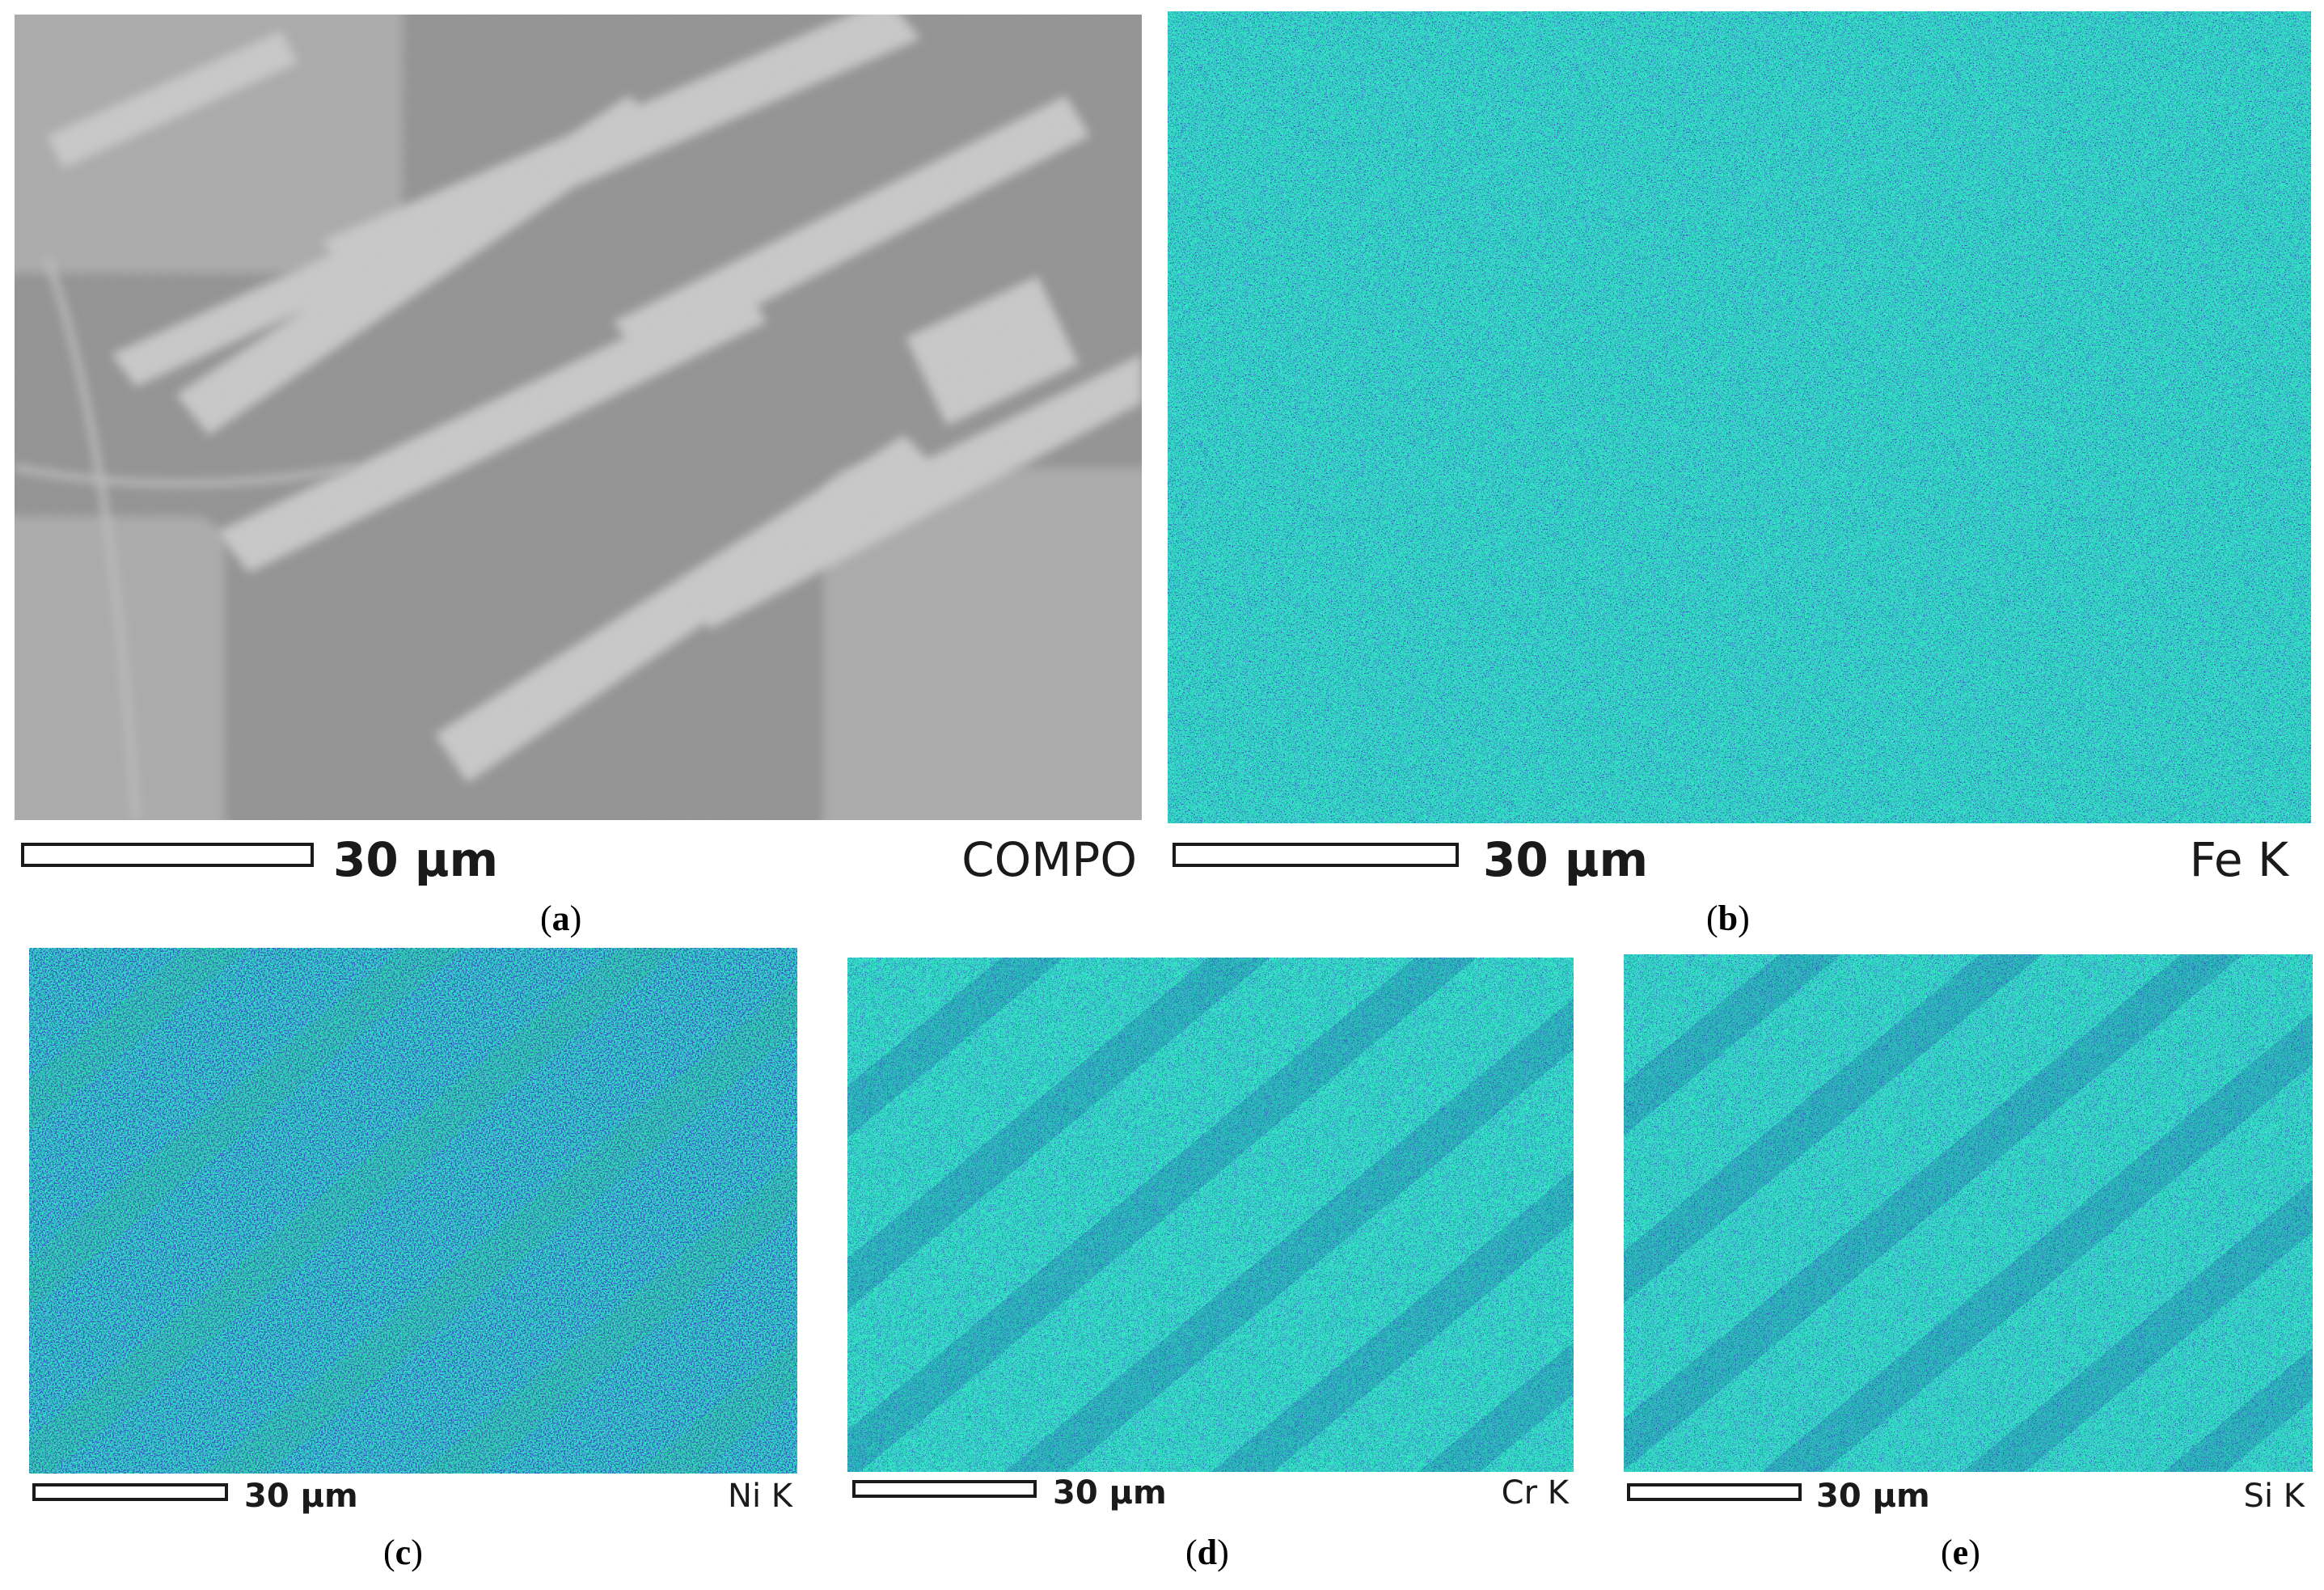 The height and width of the screenshot is (1590, 2324). I want to click on eds-map-si, so click(1968, 1213).